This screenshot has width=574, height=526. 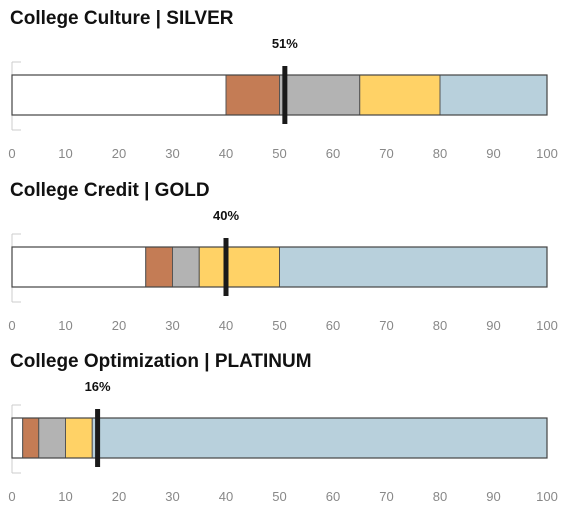 I want to click on chart-title: College Credit | GOLD, so click(x=110, y=190).